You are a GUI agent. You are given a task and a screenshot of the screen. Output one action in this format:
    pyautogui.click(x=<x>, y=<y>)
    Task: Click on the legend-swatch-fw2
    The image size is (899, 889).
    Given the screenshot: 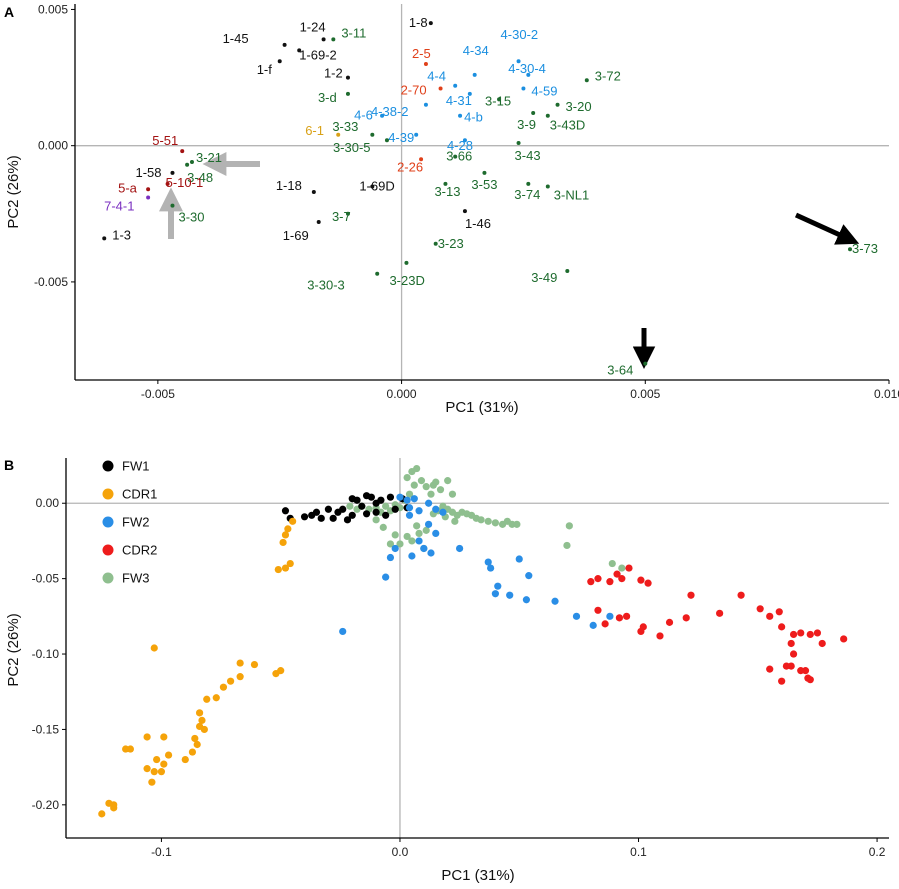 What is the action you would take?
    pyautogui.click(x=108, y=522)
    